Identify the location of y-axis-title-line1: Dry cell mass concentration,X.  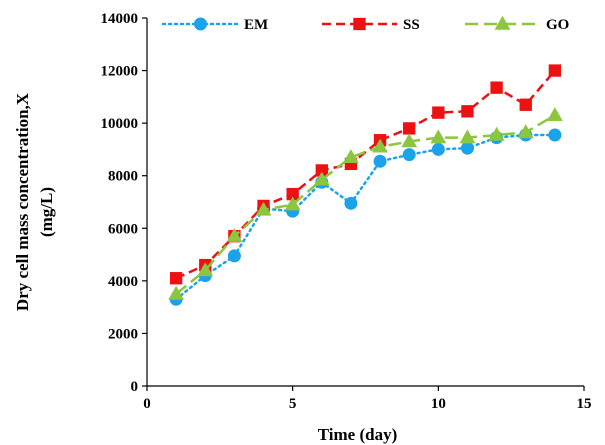
(22, 201).